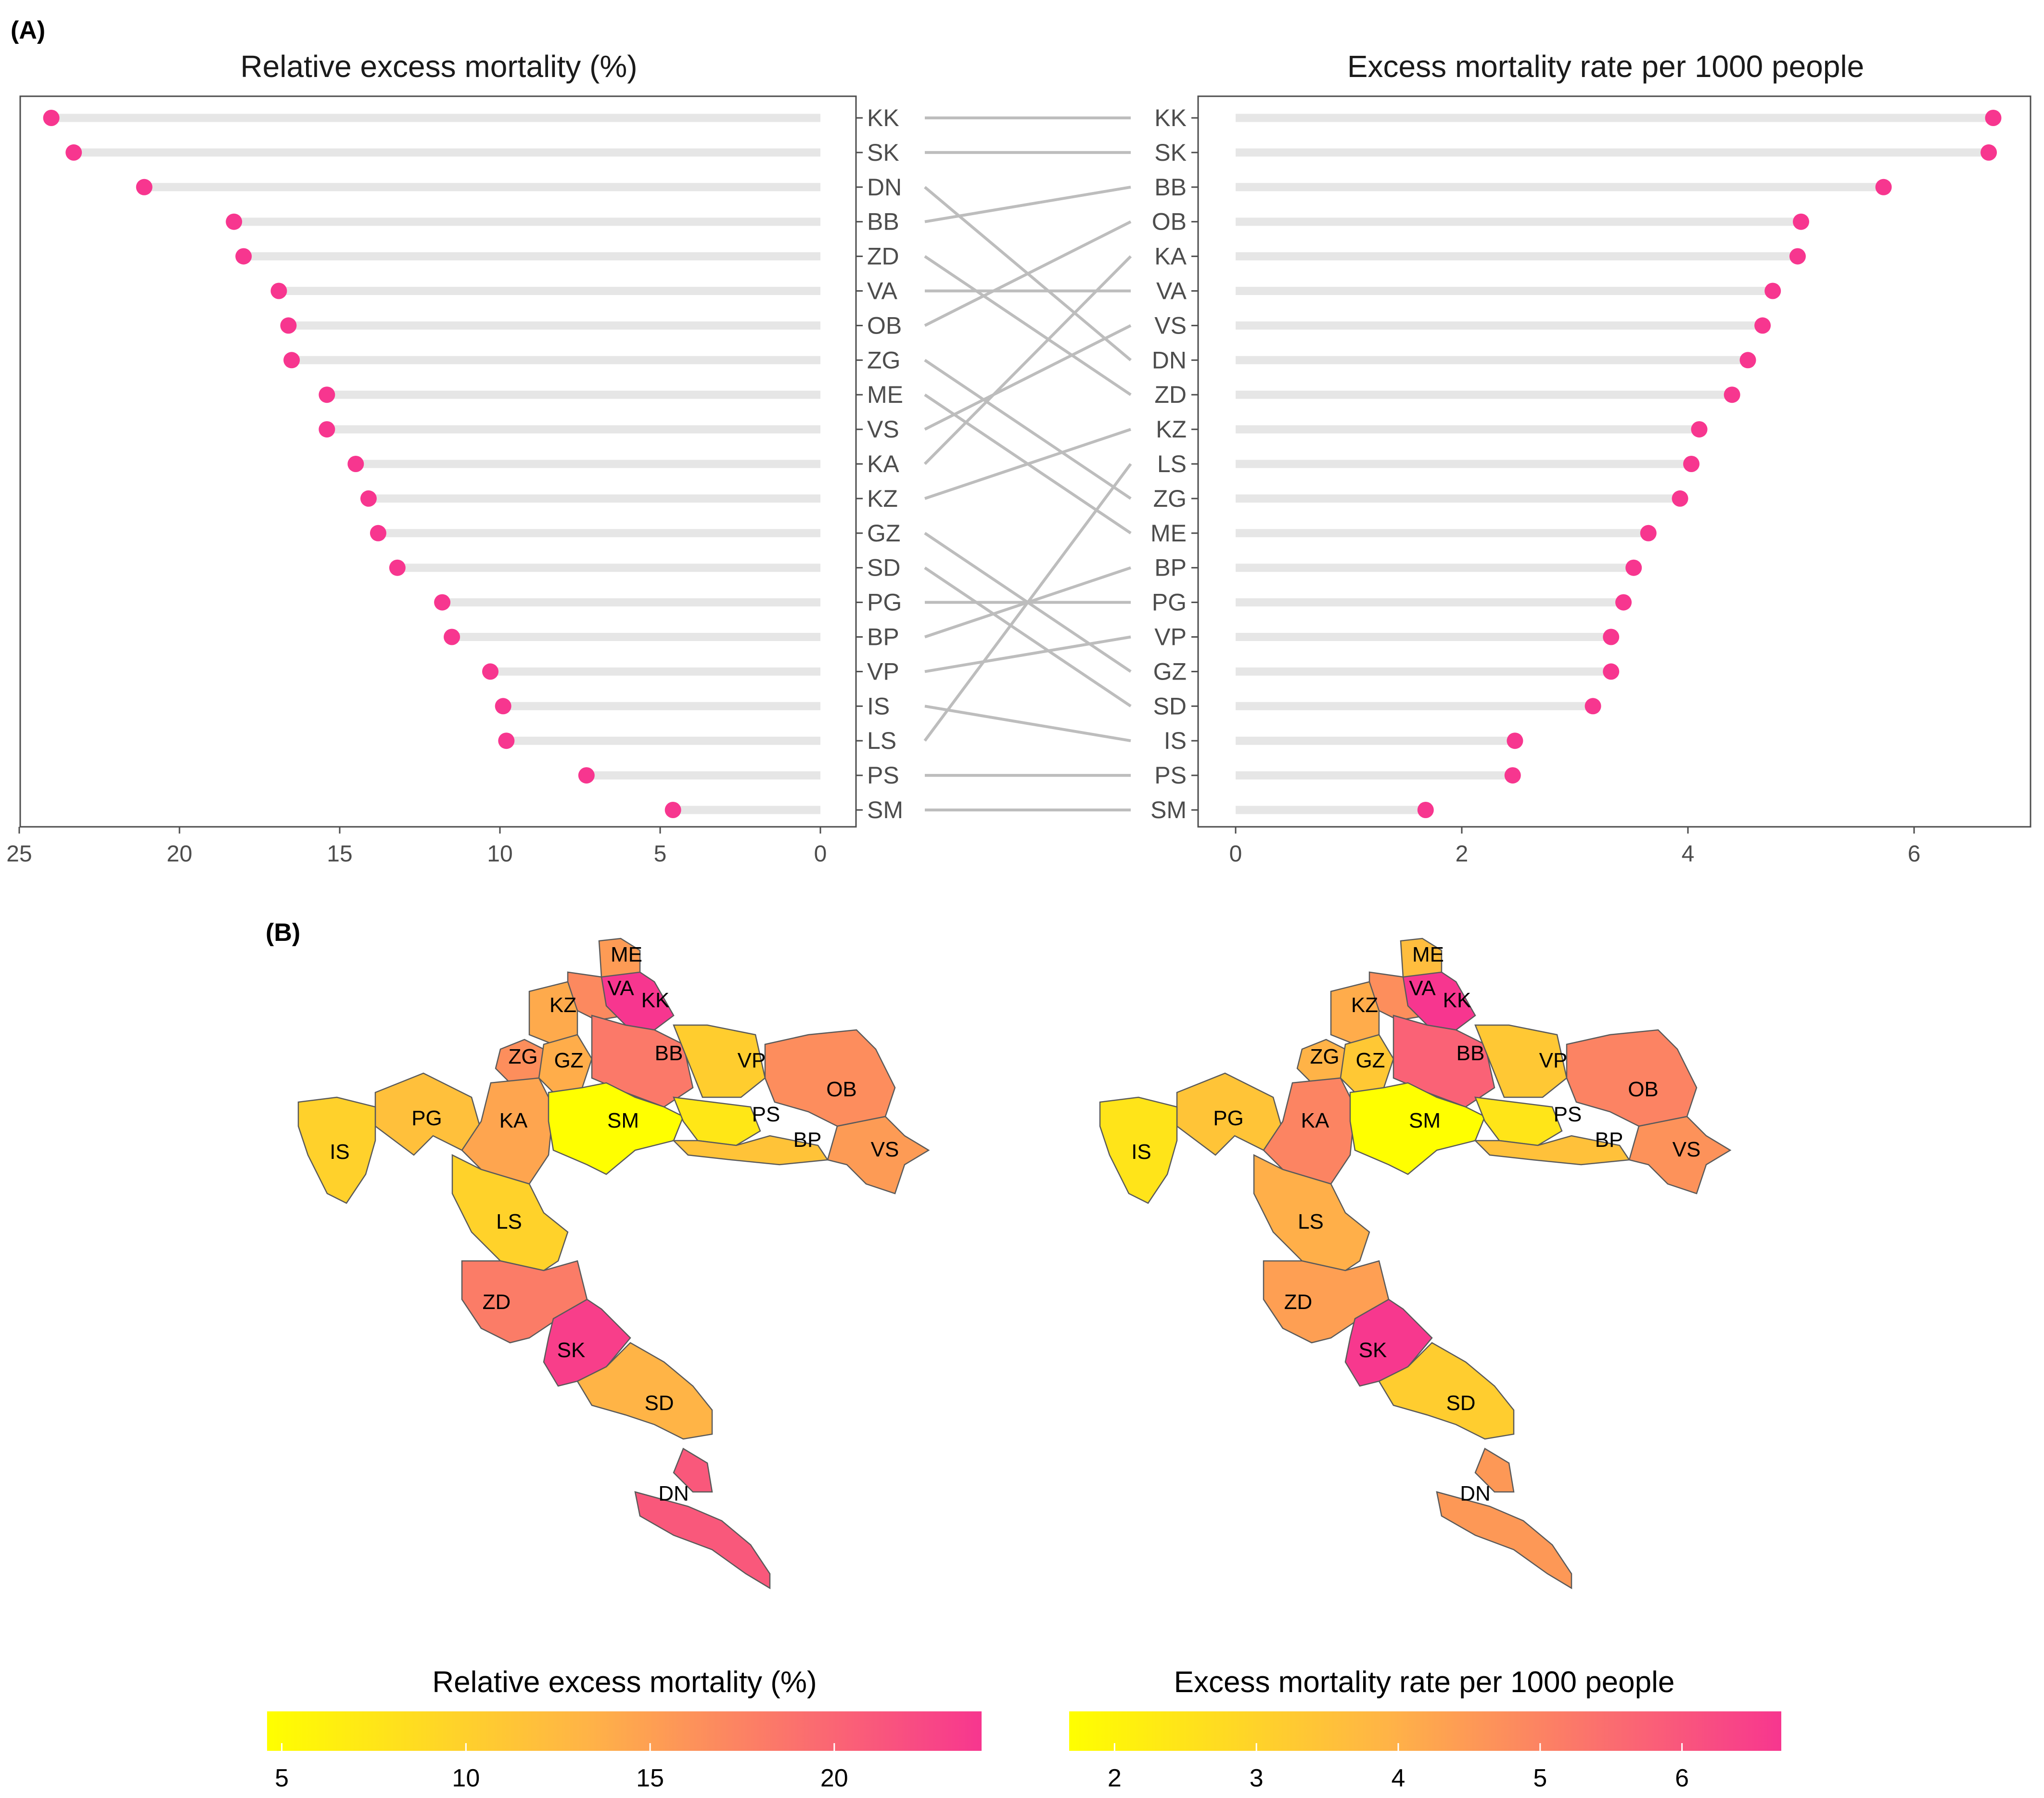 The image size is (2044, 1798). Describe the element at coordinates (1169, 222) in the screenshot. I see `category-label-right: OB` at that location.